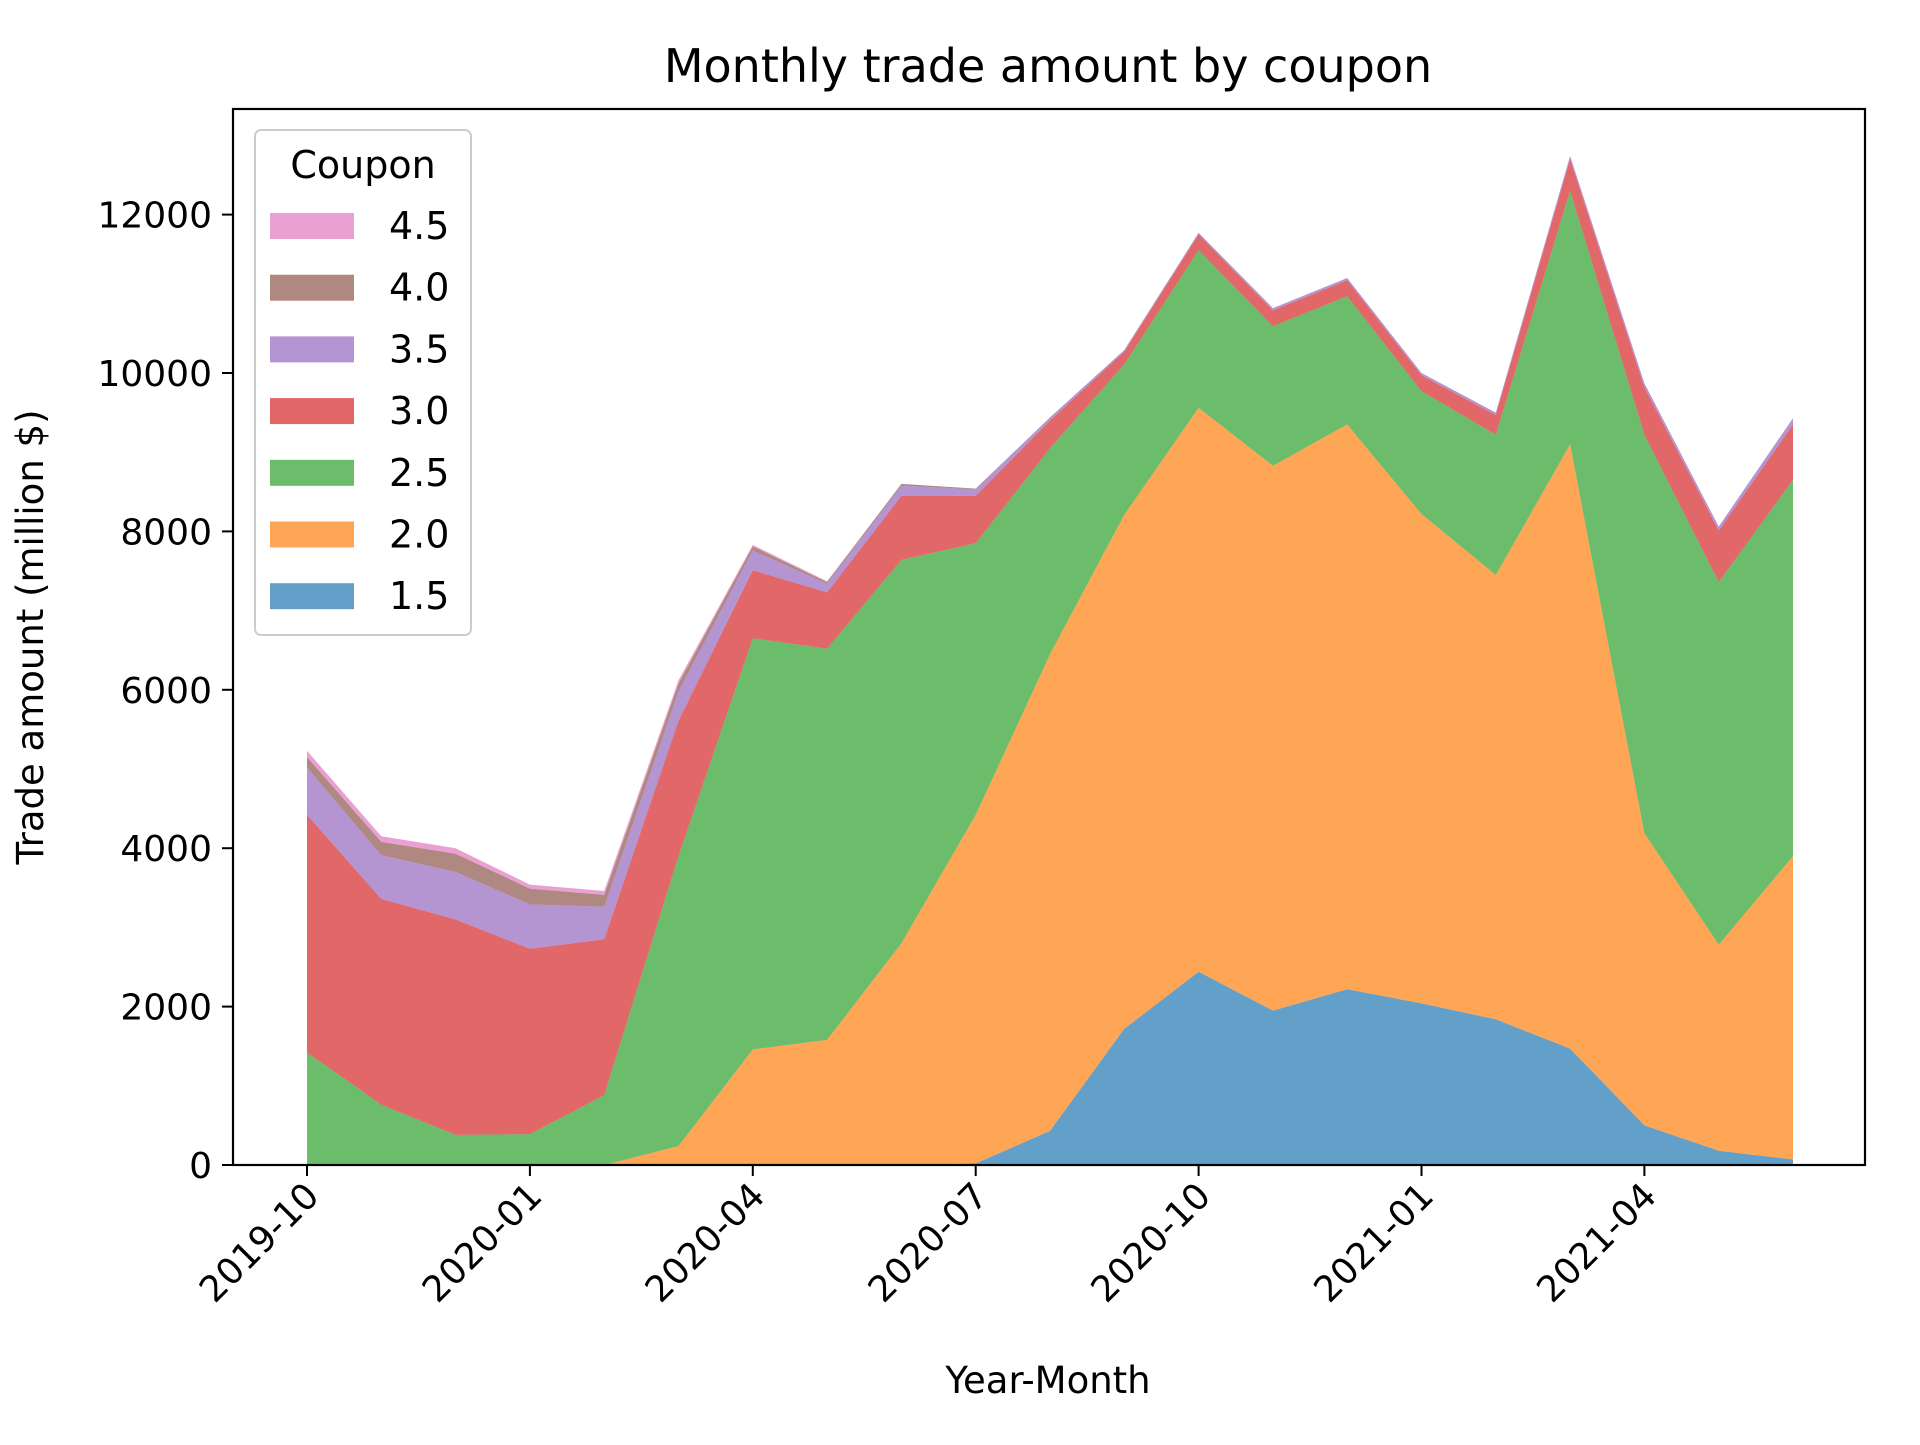  I want to click on y-tick-label: 8000, so click(166, 532).